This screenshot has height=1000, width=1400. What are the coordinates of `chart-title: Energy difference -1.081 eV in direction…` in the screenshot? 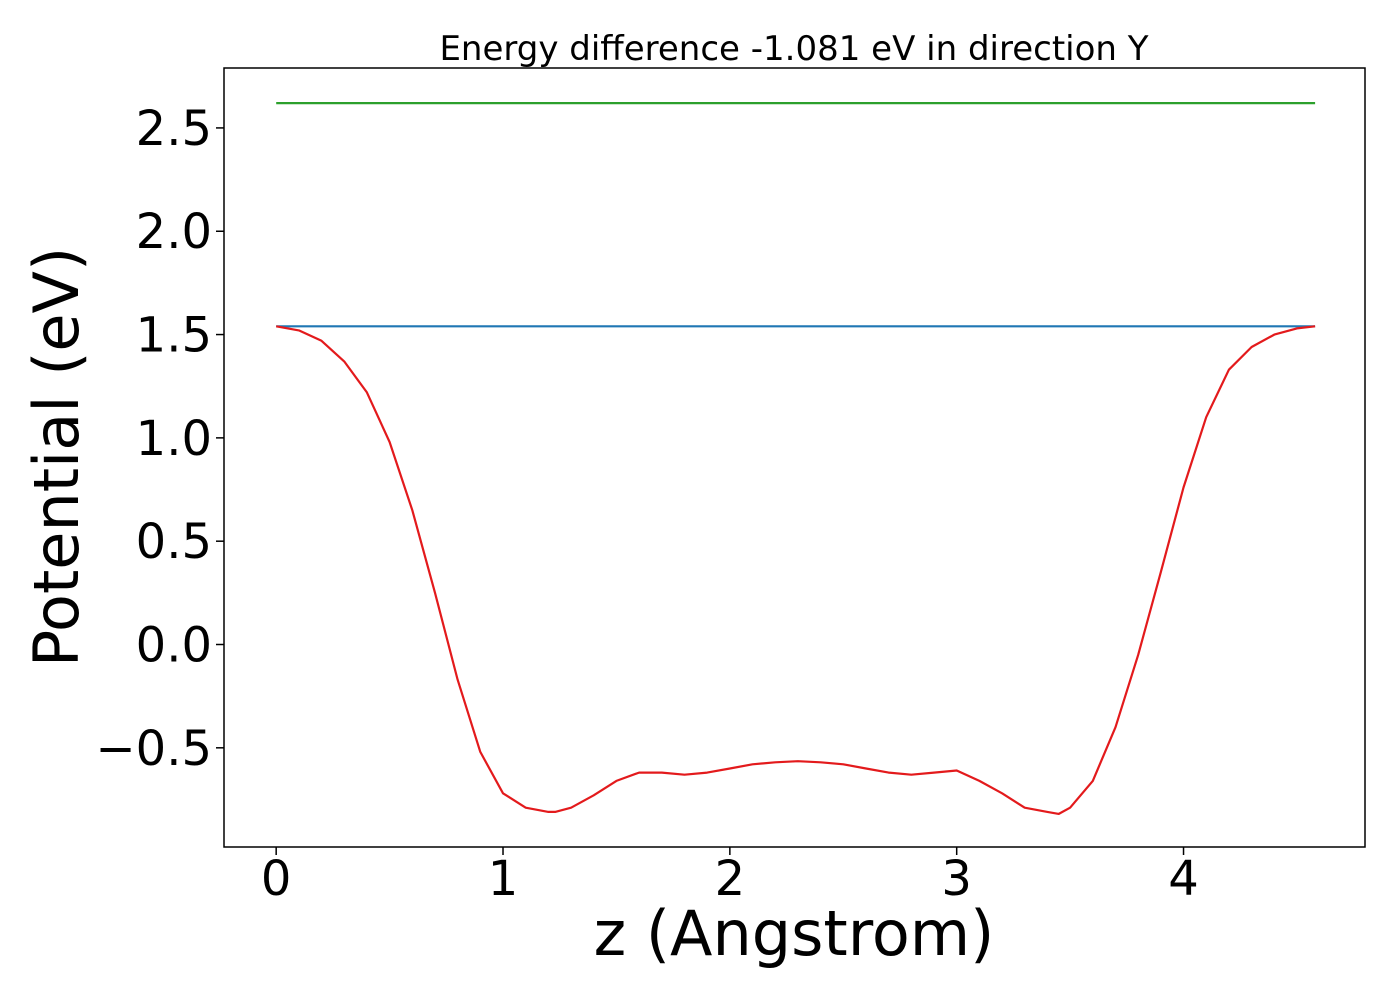 It's located at (793, 49).